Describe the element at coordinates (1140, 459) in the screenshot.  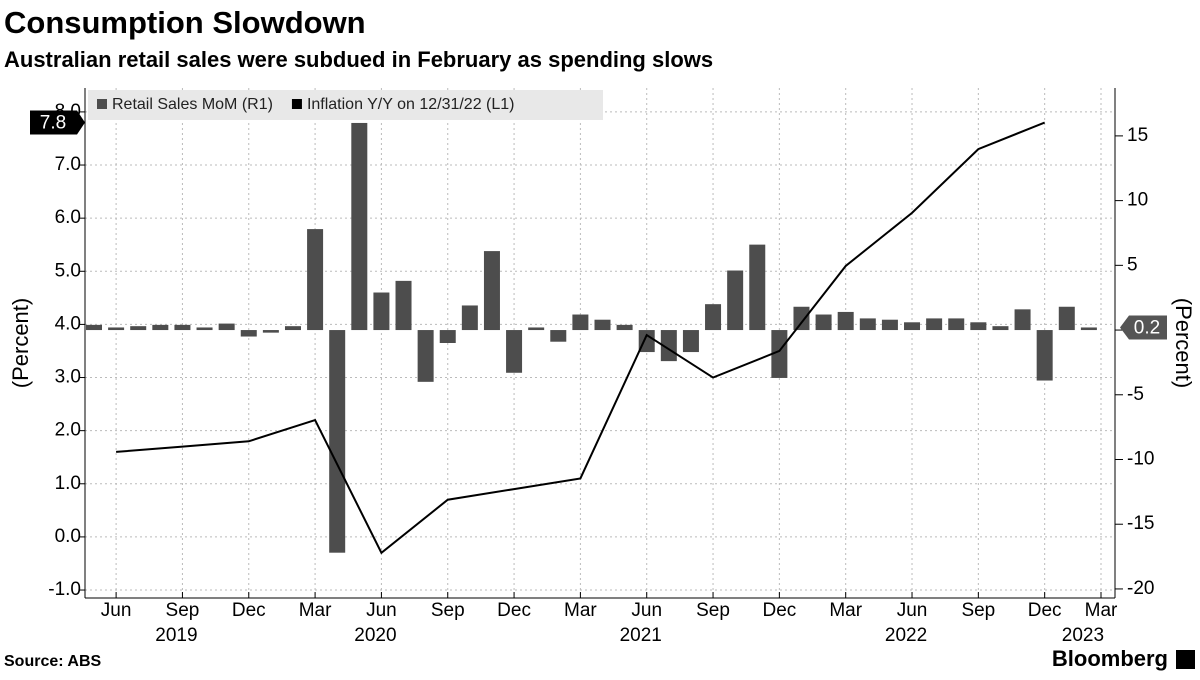
I see `y2-tick-label: -10` at that location.